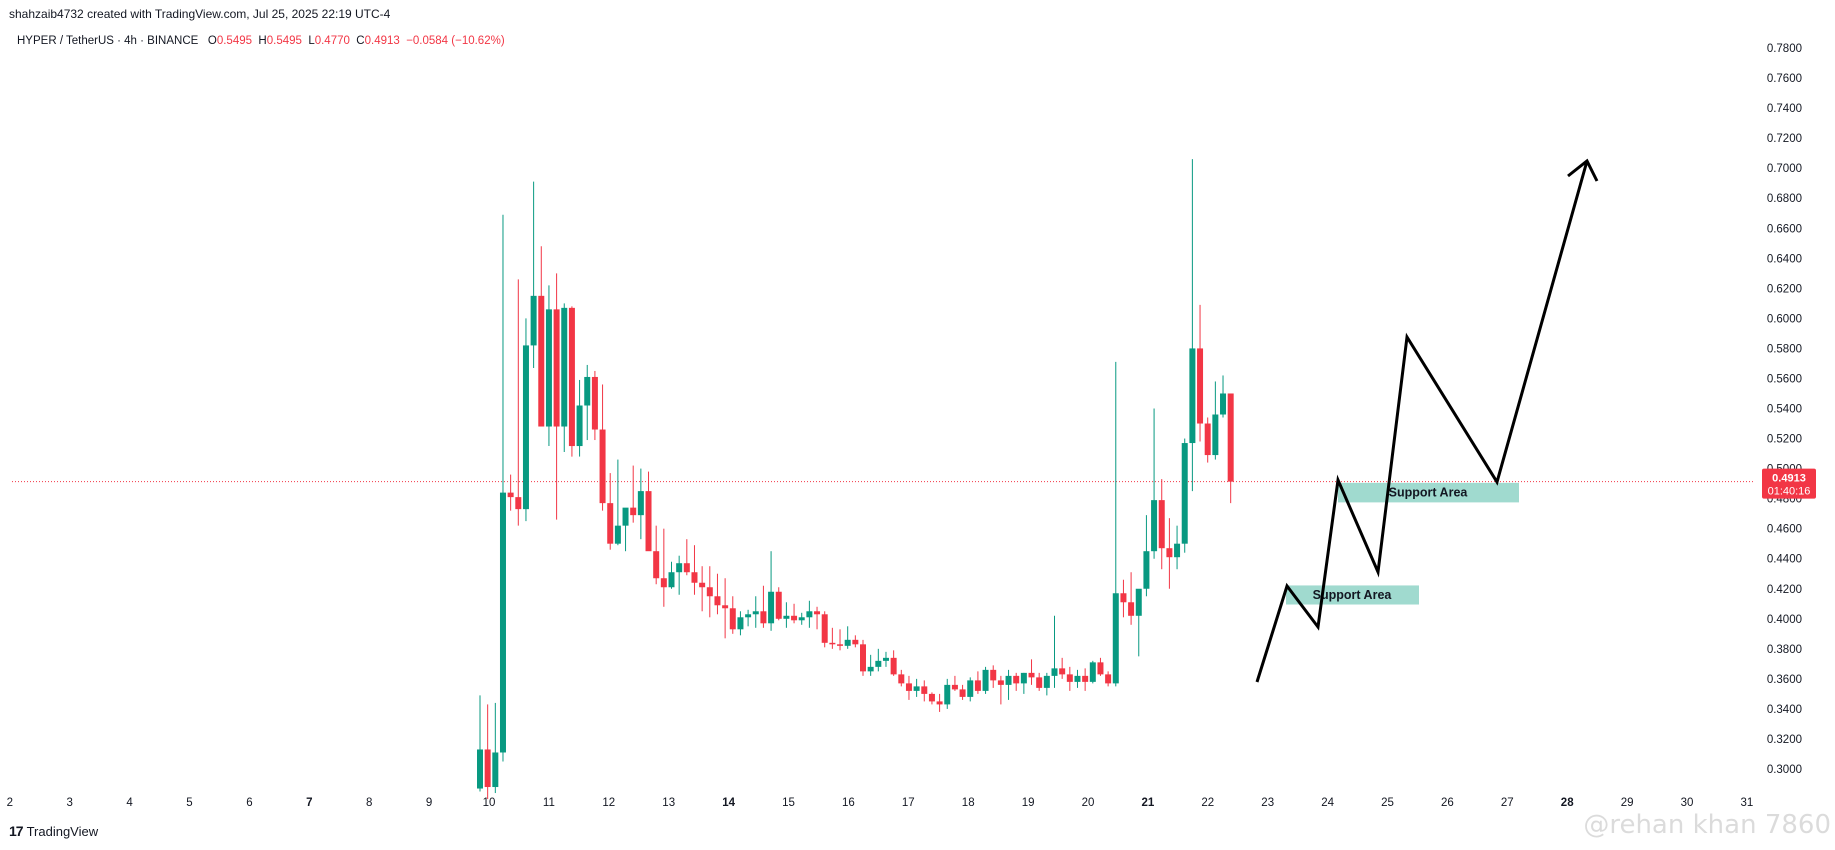  I want to click on support-zone-label: Support Area, so click(1429, 493).